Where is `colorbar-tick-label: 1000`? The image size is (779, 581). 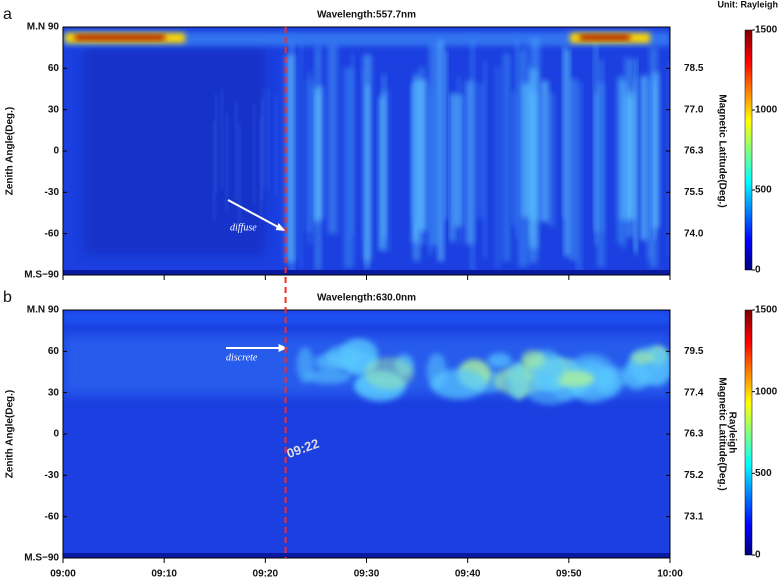 colorbar-tick-label: 1000 is located at coordinates (766, 391).